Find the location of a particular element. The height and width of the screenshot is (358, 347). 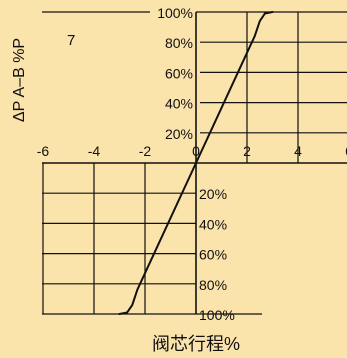

x-tick-label: -6 is located at coordinates (43, 151).